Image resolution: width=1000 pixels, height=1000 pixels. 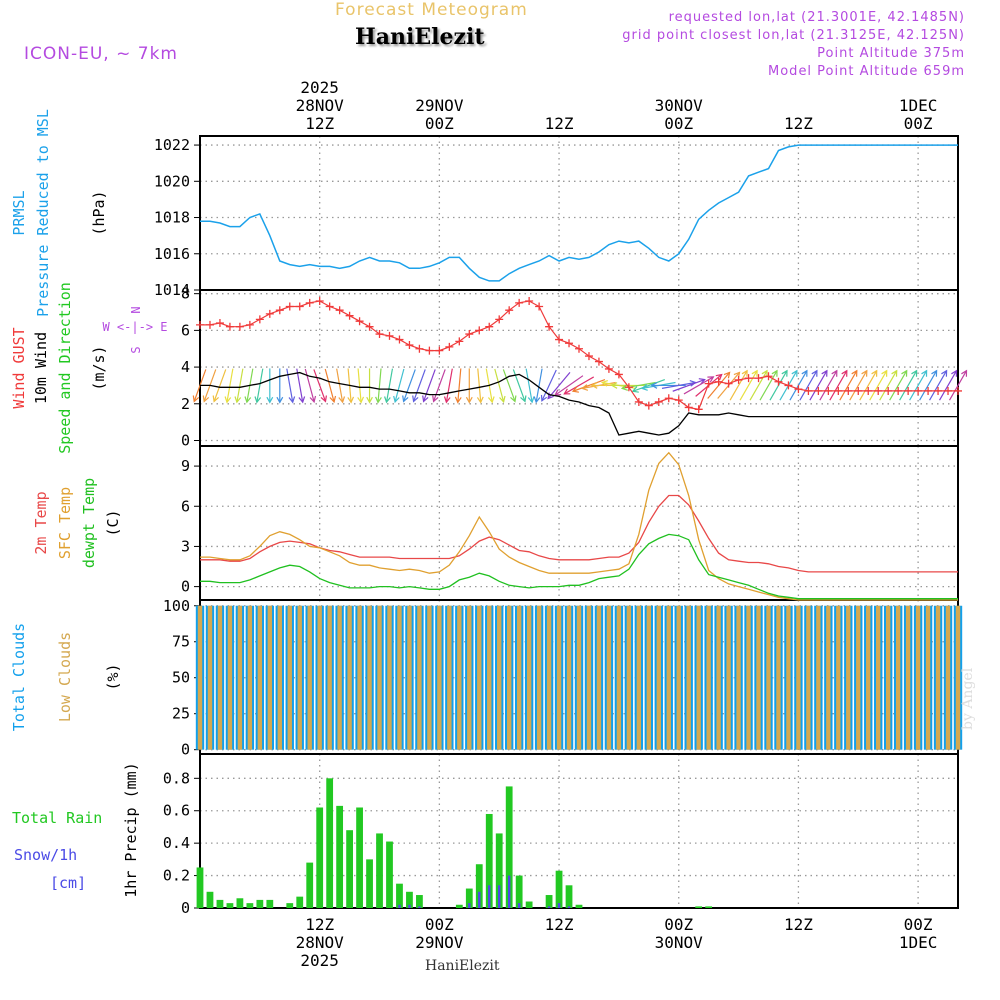 I want to click on y-tick-label: 8, so click(x=185, y=294).